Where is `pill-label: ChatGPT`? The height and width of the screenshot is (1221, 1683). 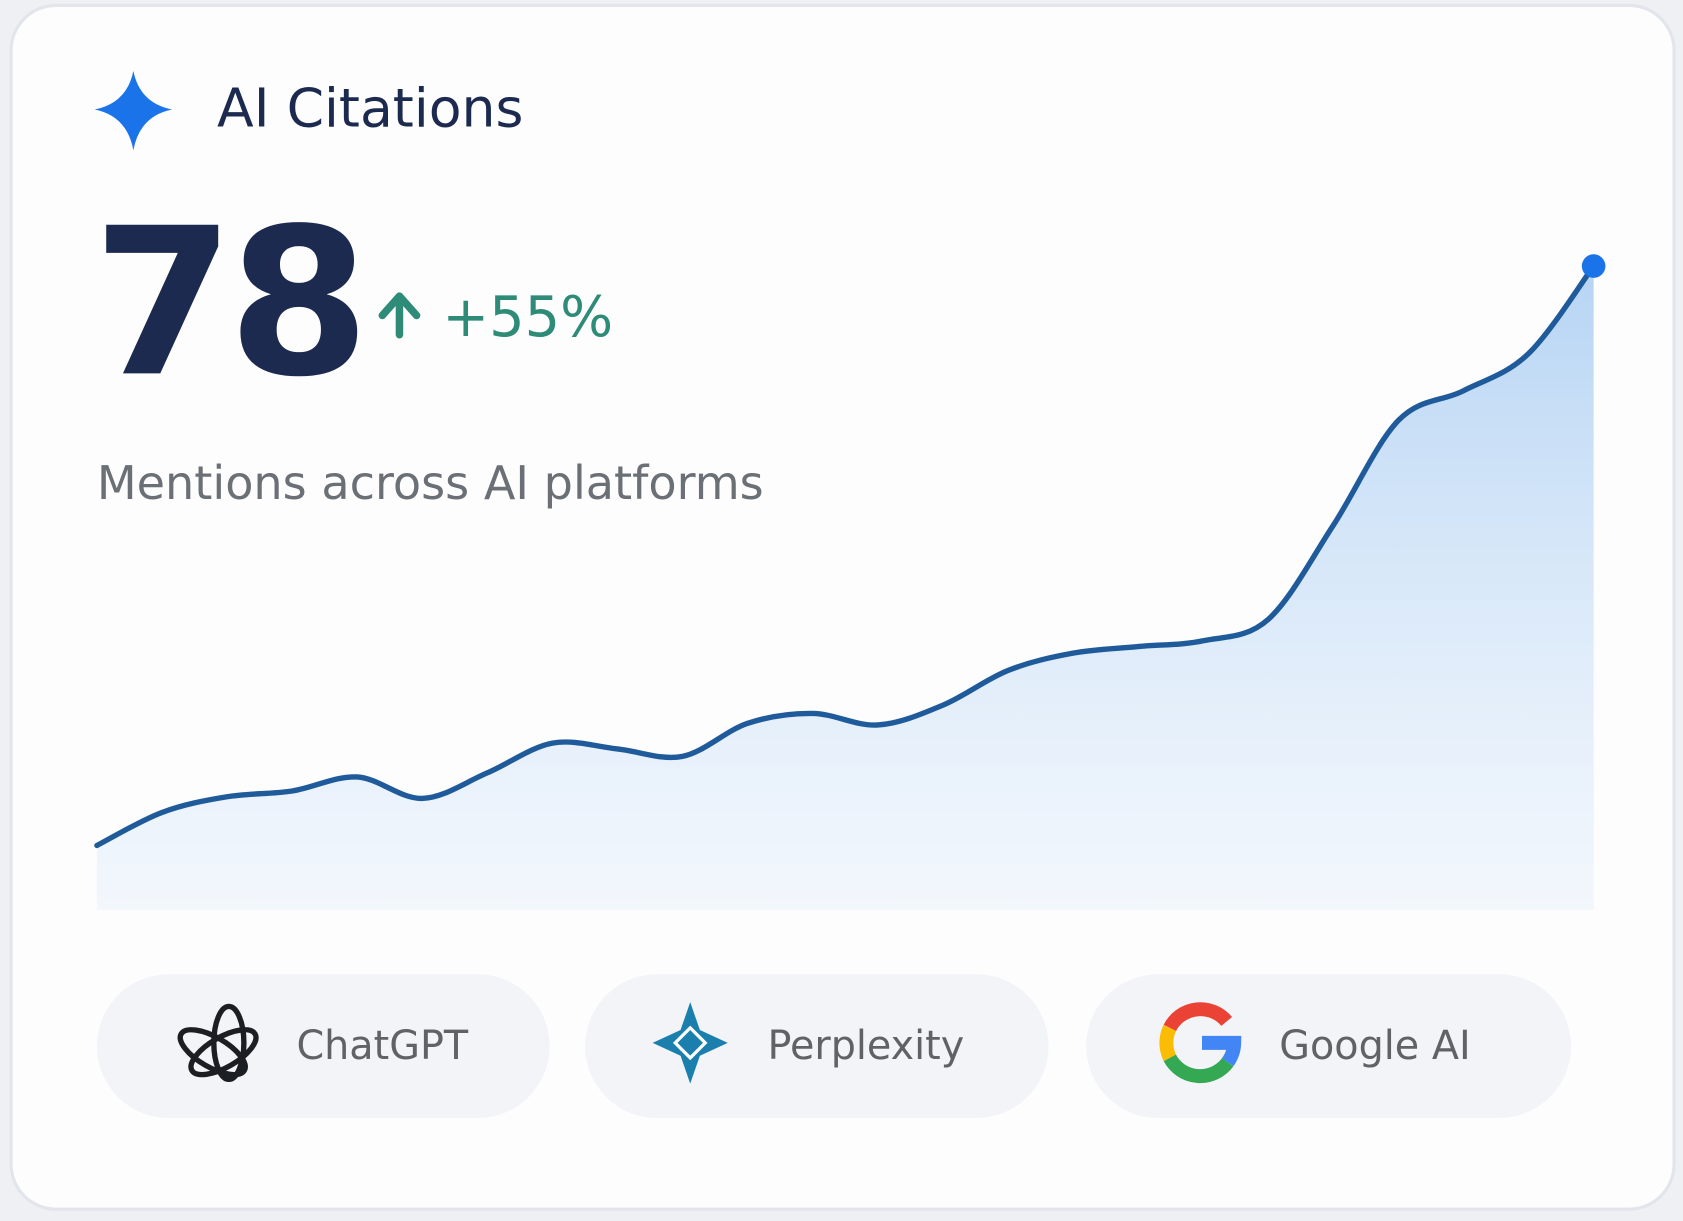
pill-label: ChatGPT is located at coordinates (382, 1046).